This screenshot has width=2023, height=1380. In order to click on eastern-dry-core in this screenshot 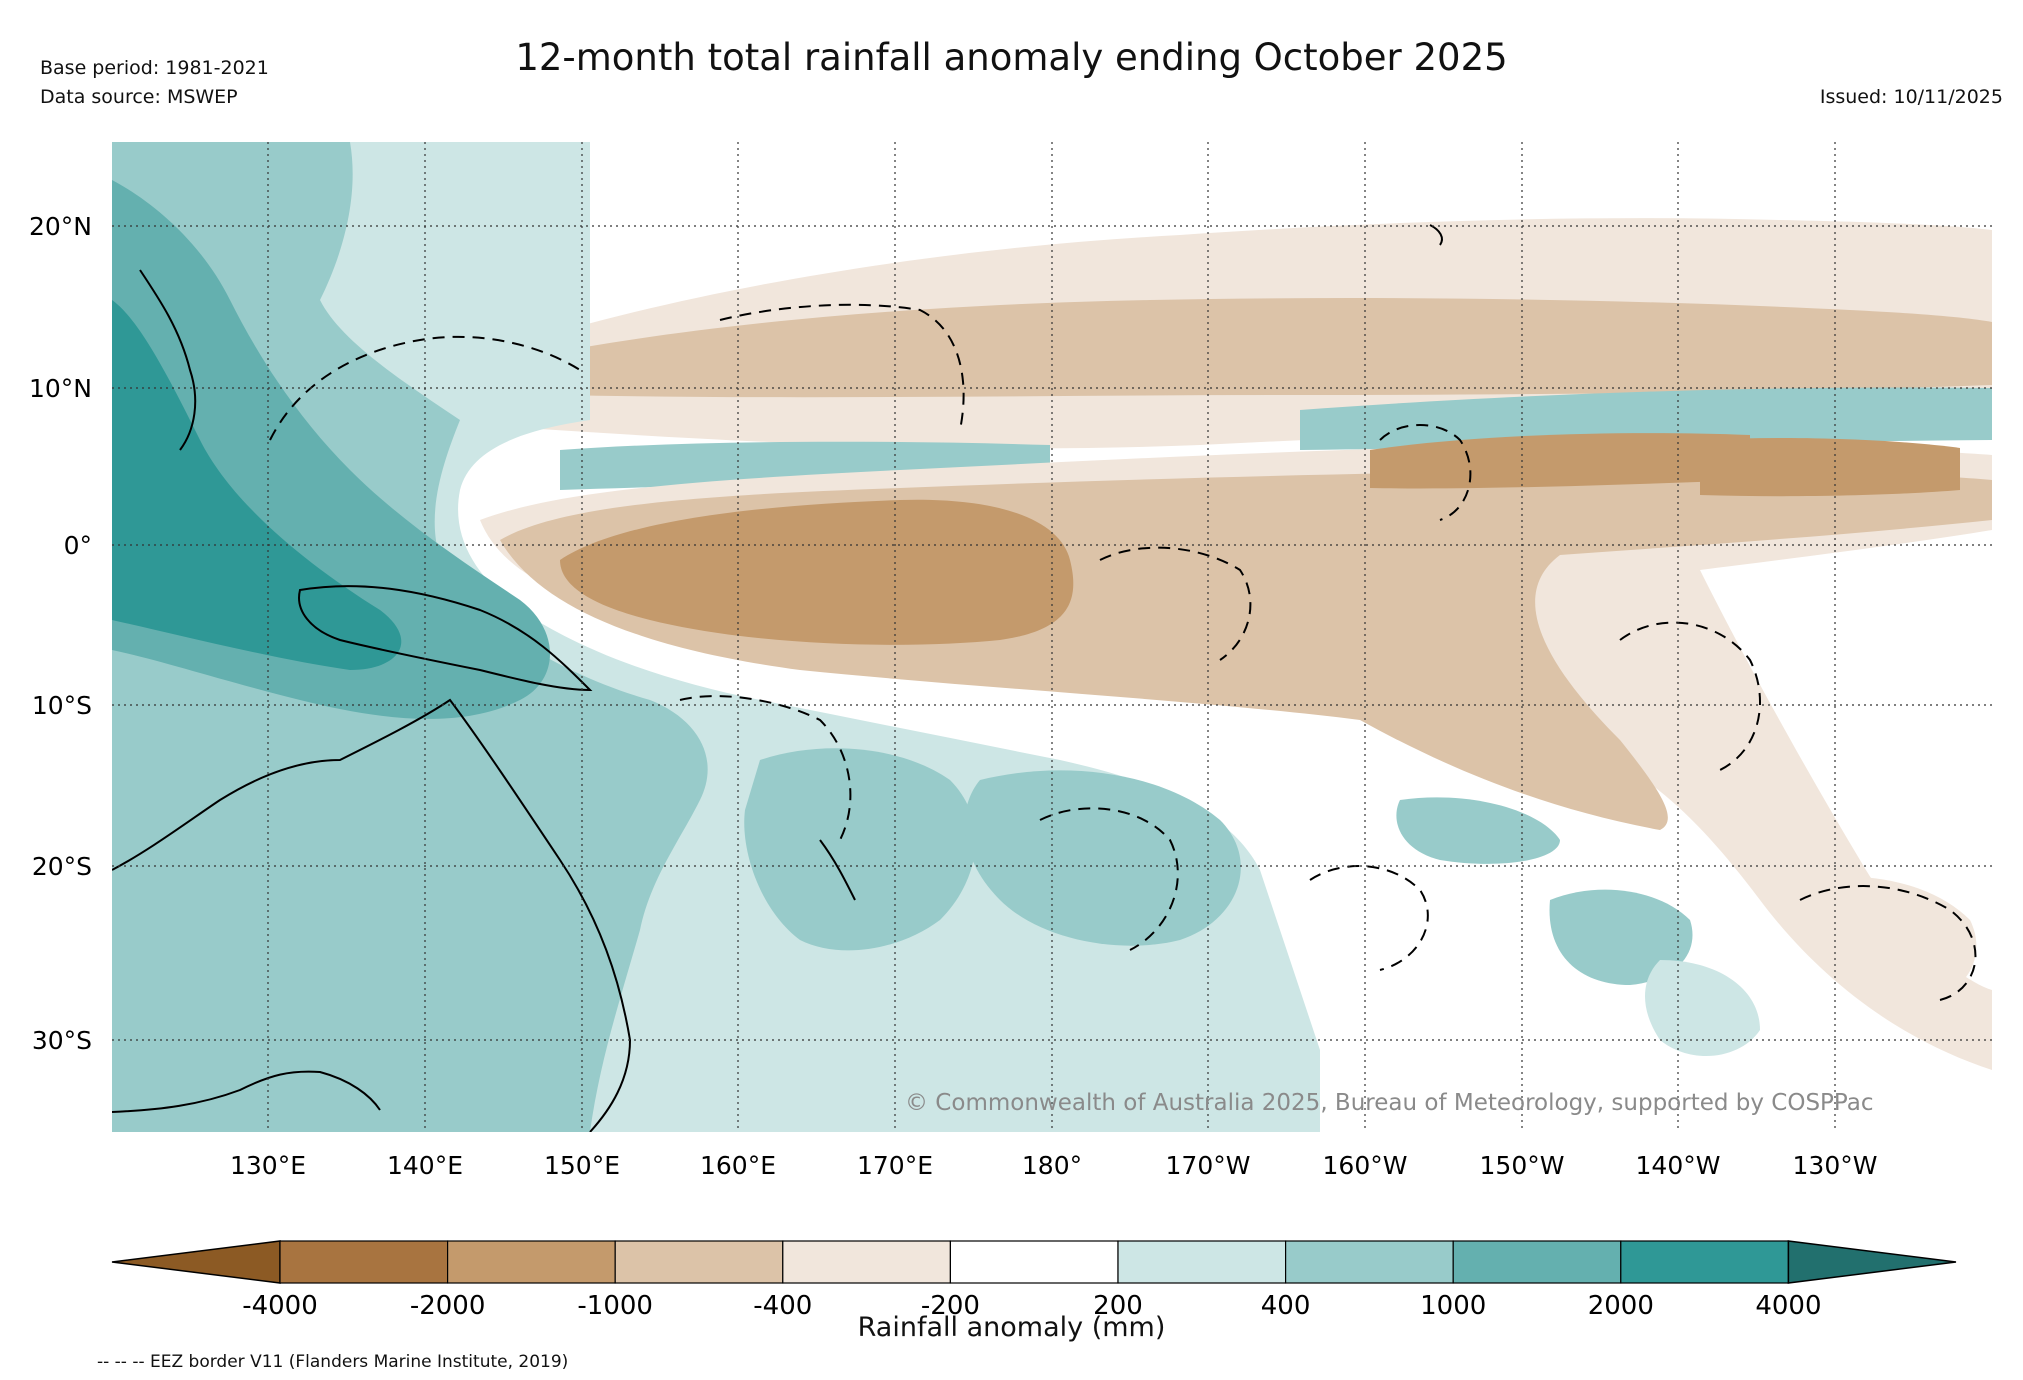, I will do `click(1560, 461)`.